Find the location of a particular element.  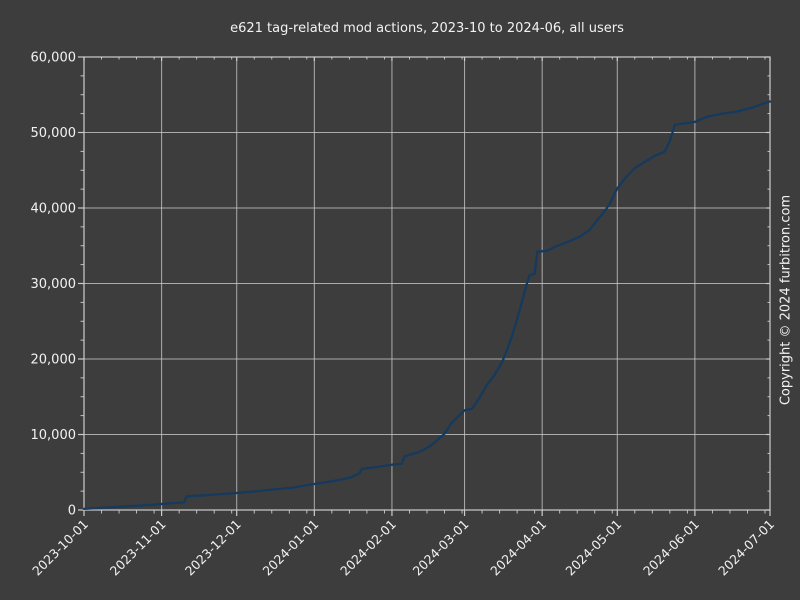

copyright-watermark: Copyright © 2024 furbitron.com is located at coordinates (786, 300).